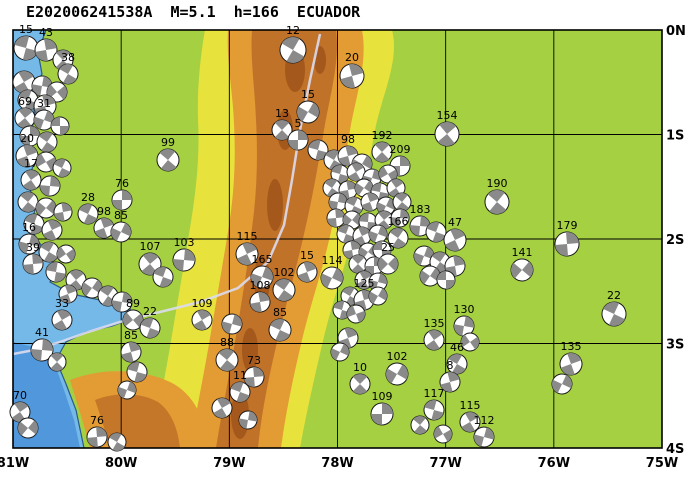 The width and height of the screenshot is (685, 477). Describe the element at coordinates (14, 463) in the screenshot. I see `lon-tick-label: 81W` at that location.